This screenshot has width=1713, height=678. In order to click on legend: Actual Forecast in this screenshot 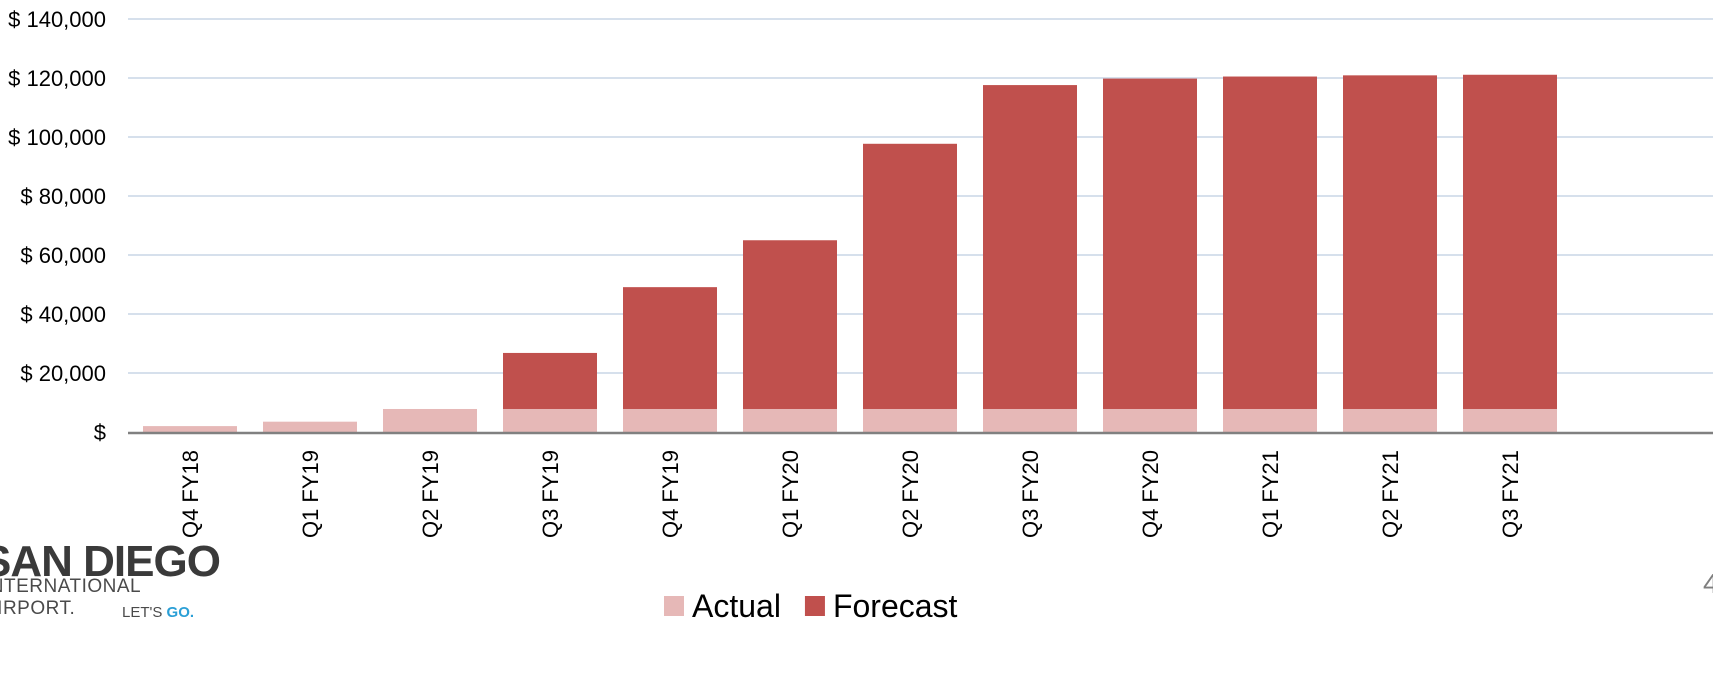, I will do `click(811, 606)`.